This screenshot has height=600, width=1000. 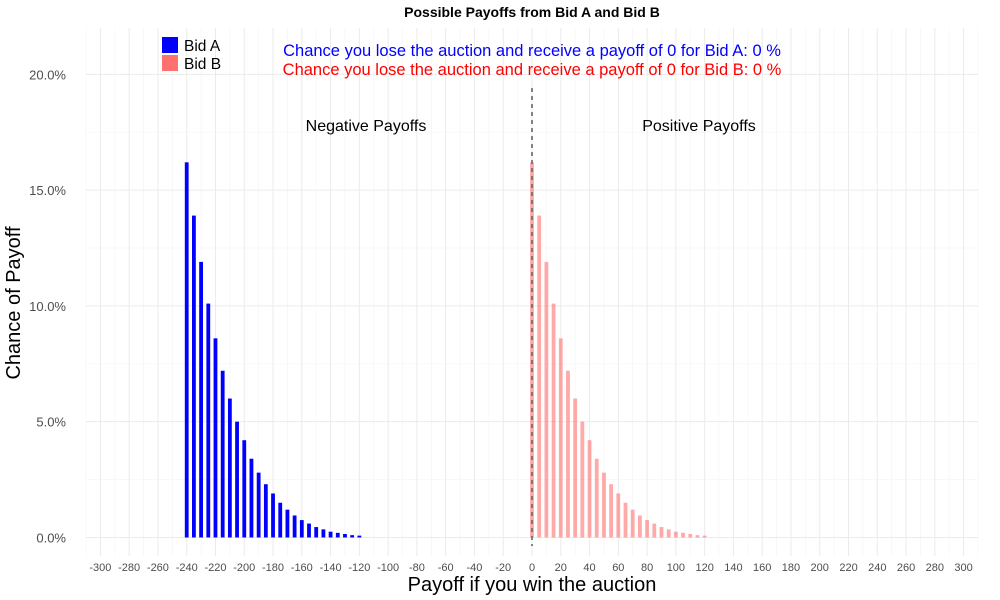 What do you see at coordinates (187, 568) in the screenshot?
I see `x-tick-label: -240` at bounding box center [187, 568].